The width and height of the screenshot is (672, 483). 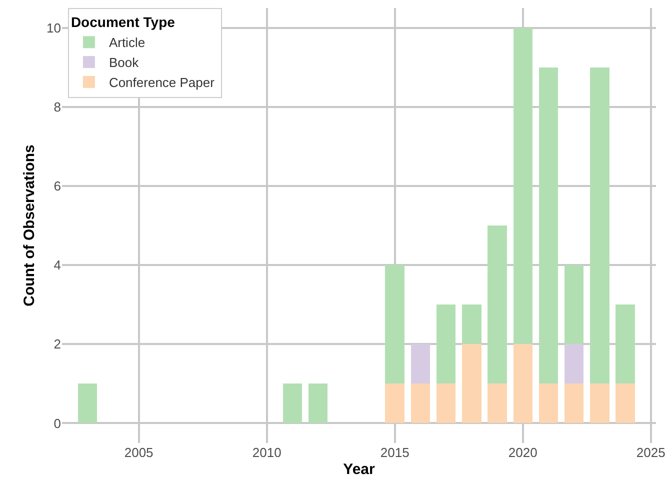 What do you see at coordinates (359, 469) in the screenshot?
I see `x-axis-title: Year` at bounding box center [359, 469].